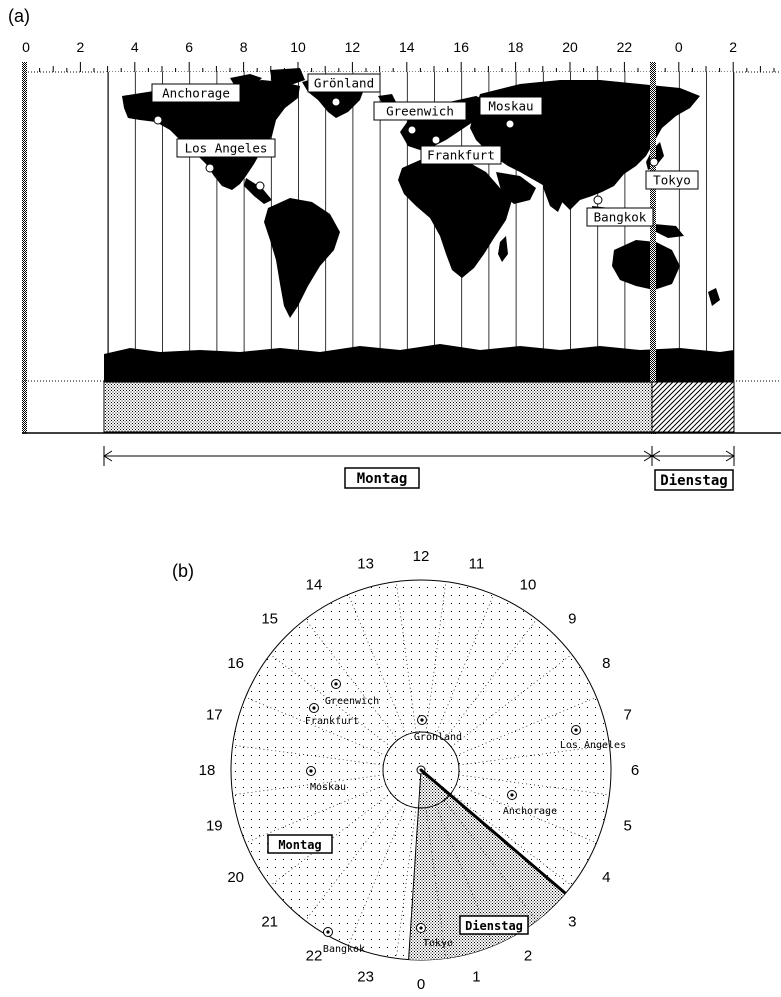 This screenshot has height=997, width=781. What do you see at coordinates (352, 701) in the screenshot?
I see `clock-city-label-greenwich: Greenwich` at bounding box center [352, 701].